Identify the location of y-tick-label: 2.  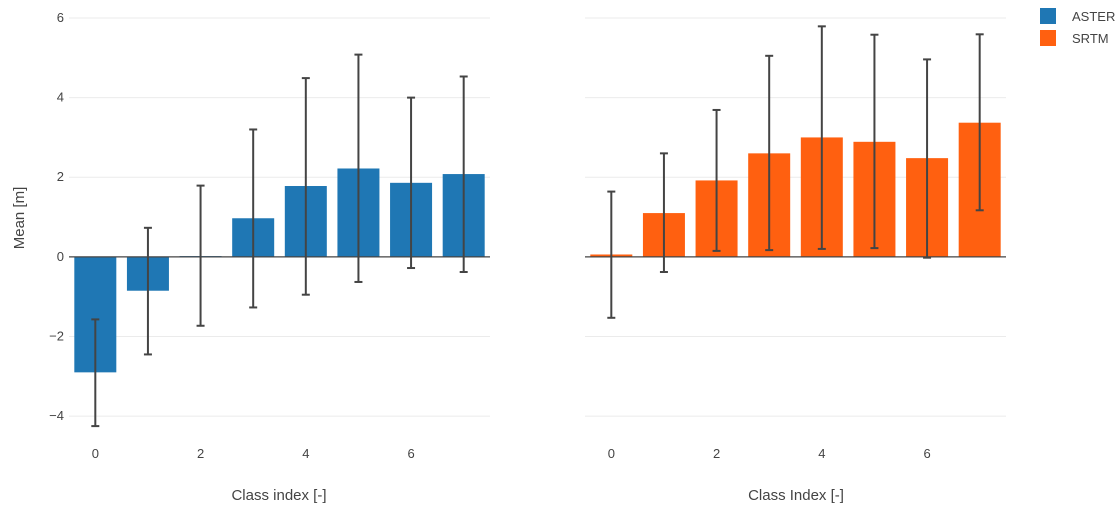
(60, 176).